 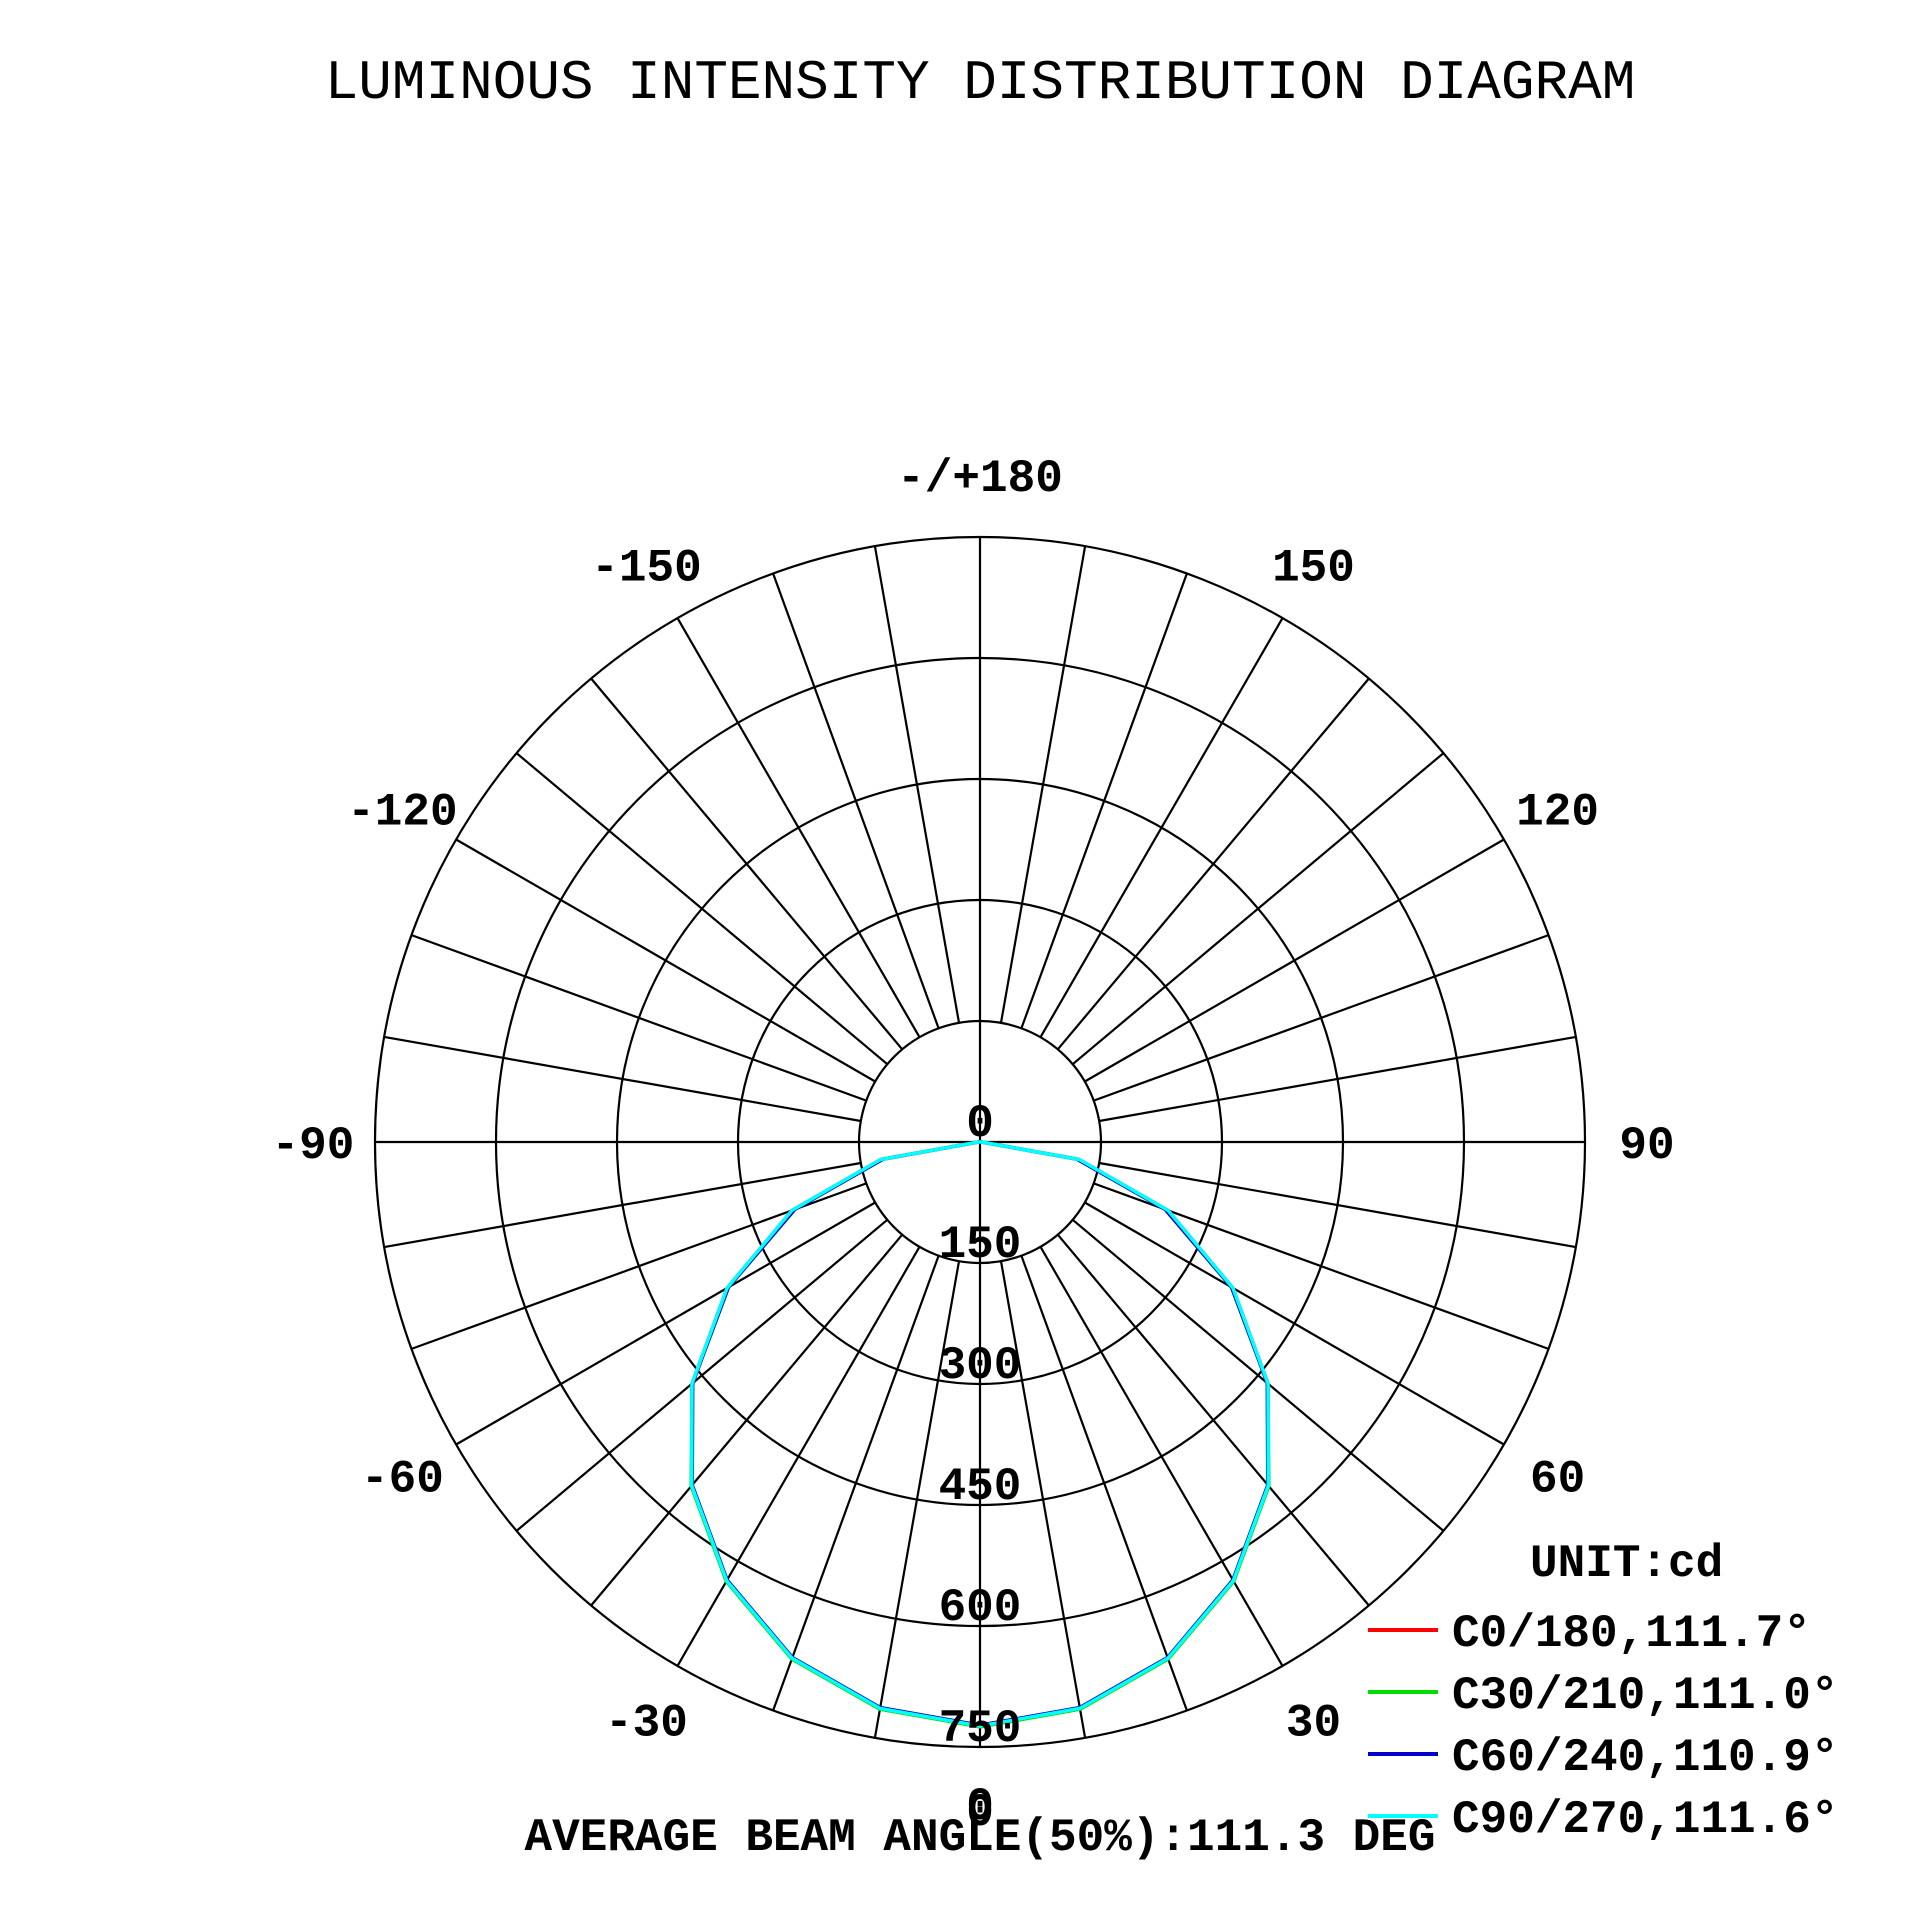 I want to click on angle-label-neg60: -60, so click(x=402, y=1480).